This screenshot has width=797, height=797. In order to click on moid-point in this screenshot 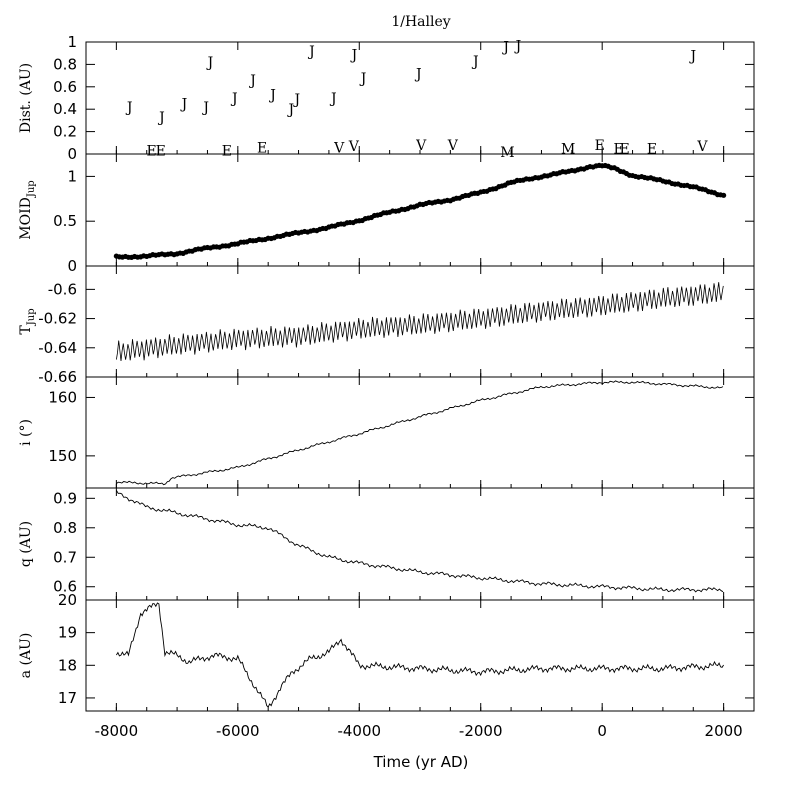, I will do `click(724, 195)`.